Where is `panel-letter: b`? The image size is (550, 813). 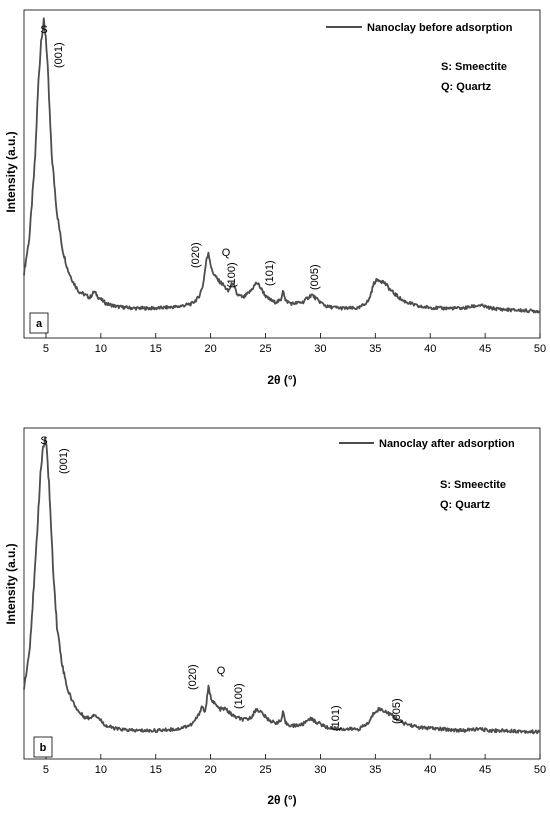
panel-letter: b is located at coordinates (43, 748).